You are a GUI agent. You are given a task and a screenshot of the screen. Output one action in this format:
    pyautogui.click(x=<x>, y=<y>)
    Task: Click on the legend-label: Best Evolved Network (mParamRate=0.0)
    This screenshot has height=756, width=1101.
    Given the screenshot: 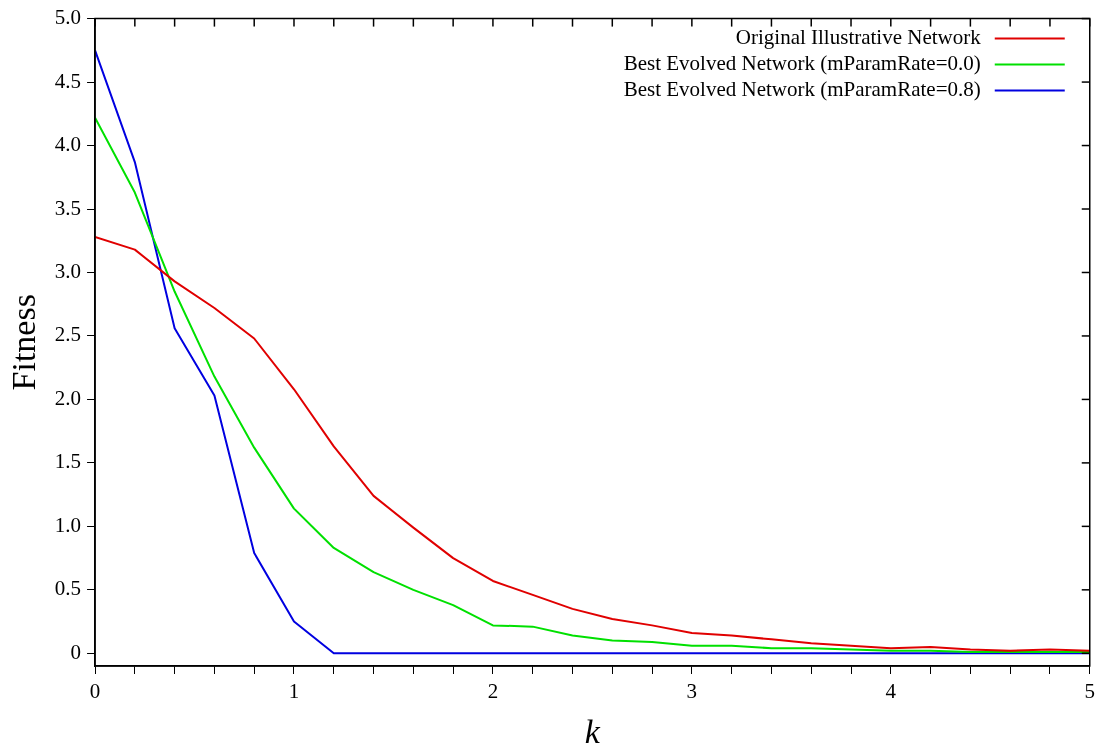 What is the action you would take?
    pyautogui.click(x=802, y=63)
    